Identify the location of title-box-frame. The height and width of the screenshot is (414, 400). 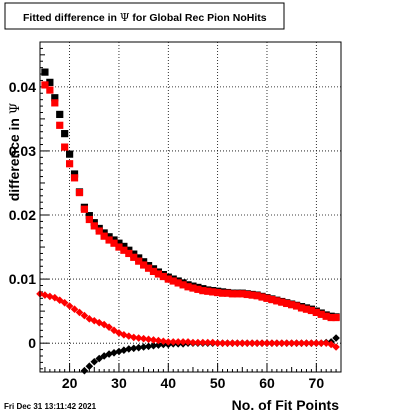
(144, 16).